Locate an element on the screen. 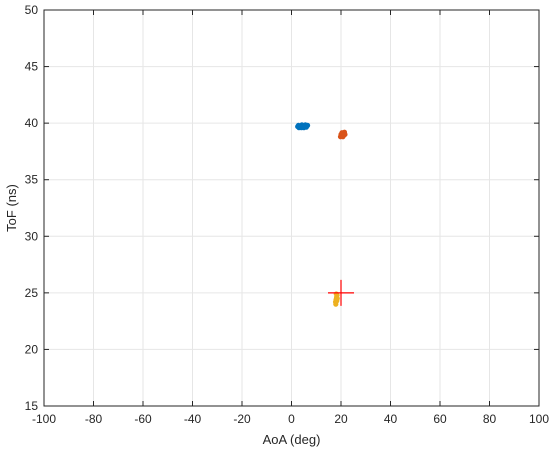  markers is located at coordinates (341, 292).